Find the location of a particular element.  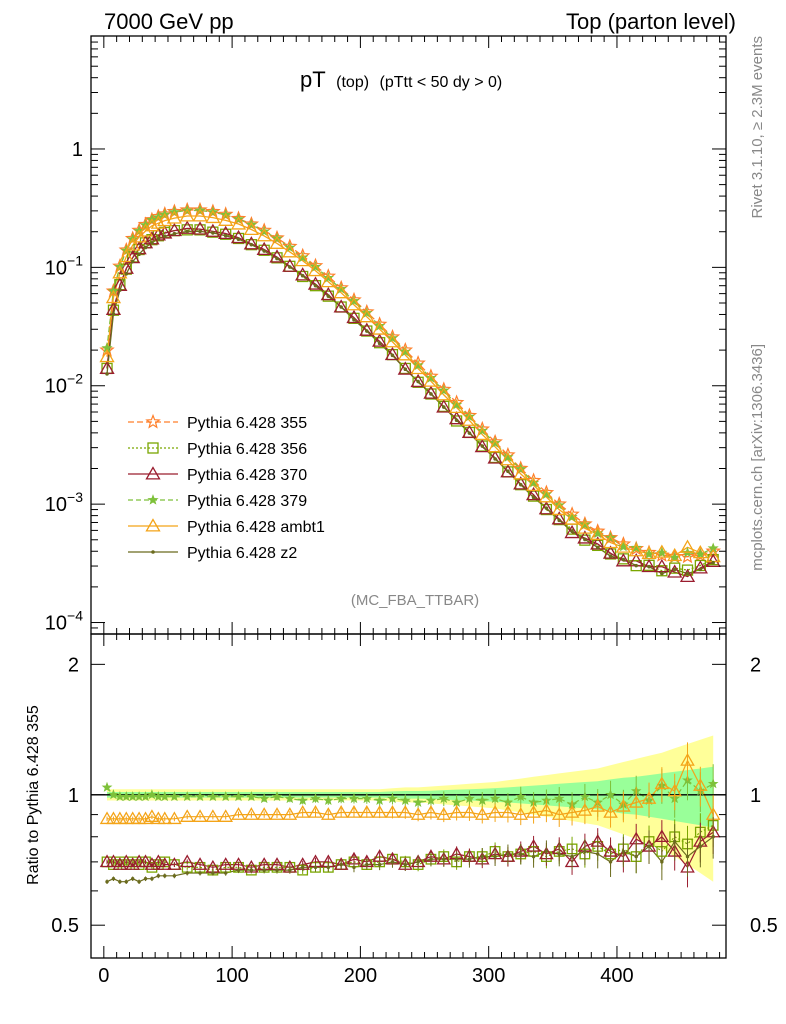

legend-label-4: Pythia 6.428 ambt1 is located at coordinates (256, 527).